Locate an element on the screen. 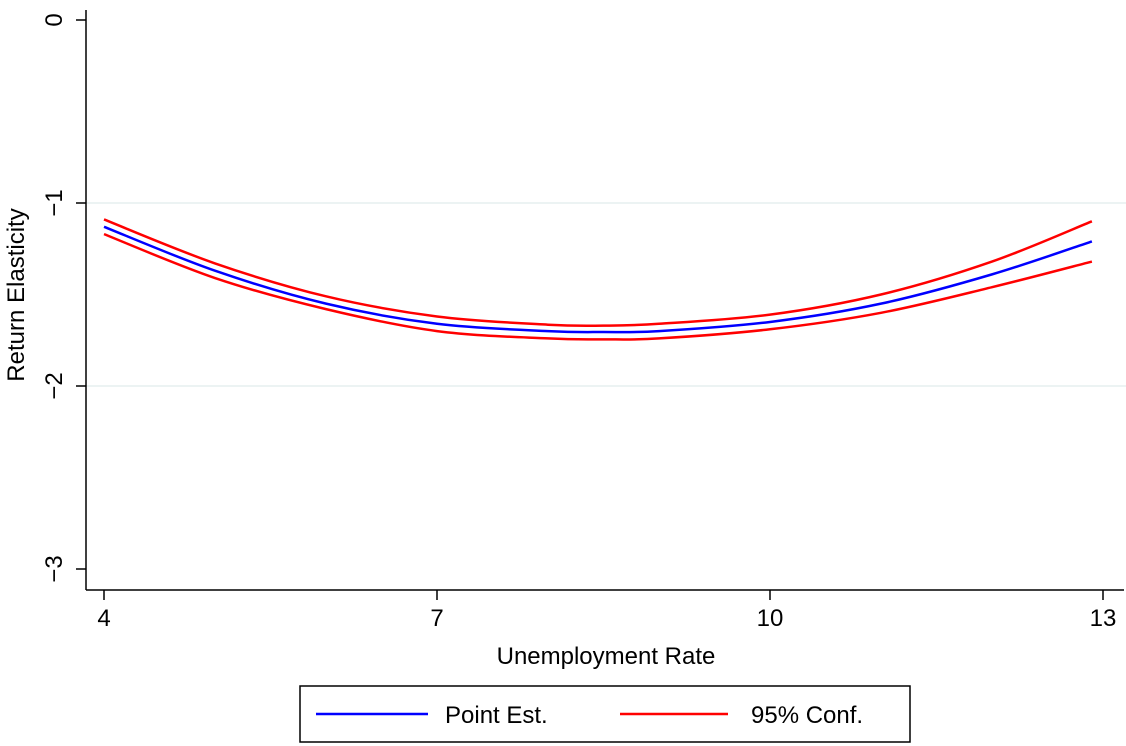 The image size is (1126, 746). series-95-conf-lower-line is located at coordinates (598, 286).